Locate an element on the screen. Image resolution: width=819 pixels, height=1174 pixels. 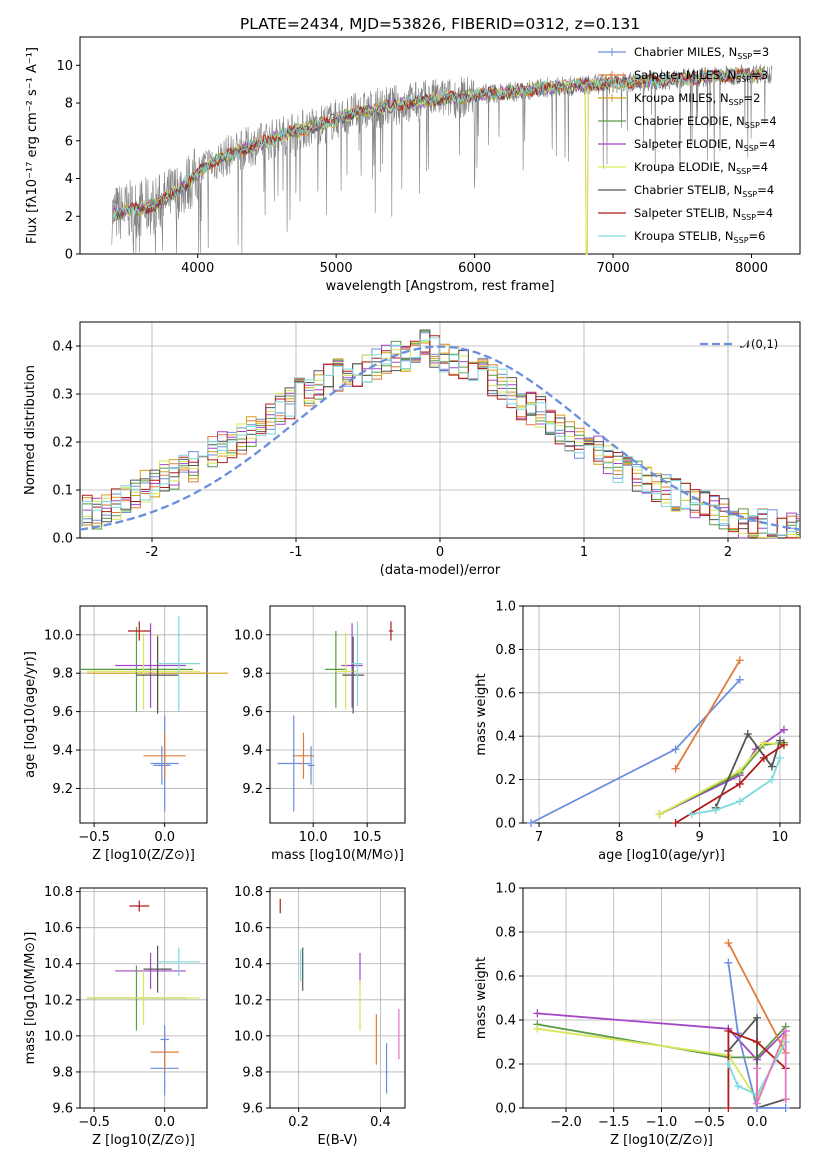
legend-count: =3 is located at coordinates (759, 75).